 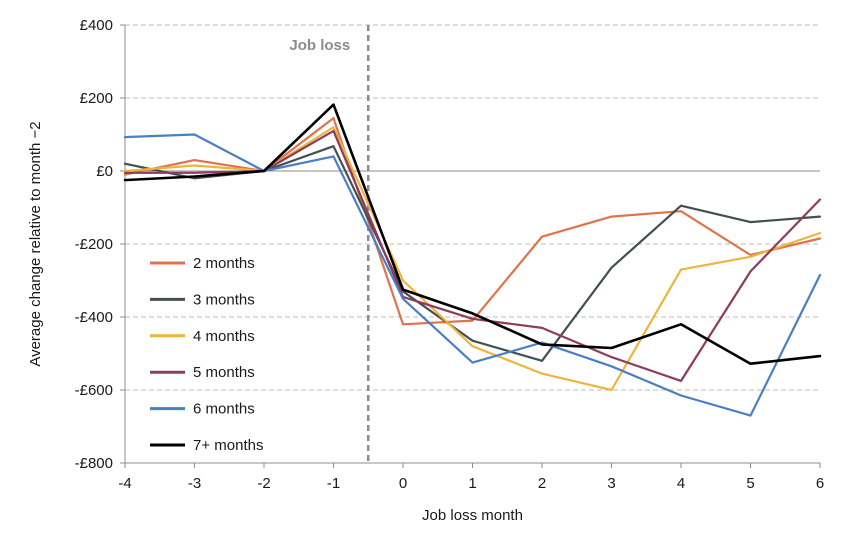 What do you see at coordinates (224, 263) in the screenshot?
I see `legend-label-2-months: 2 months` at bounding box center [224, 263].